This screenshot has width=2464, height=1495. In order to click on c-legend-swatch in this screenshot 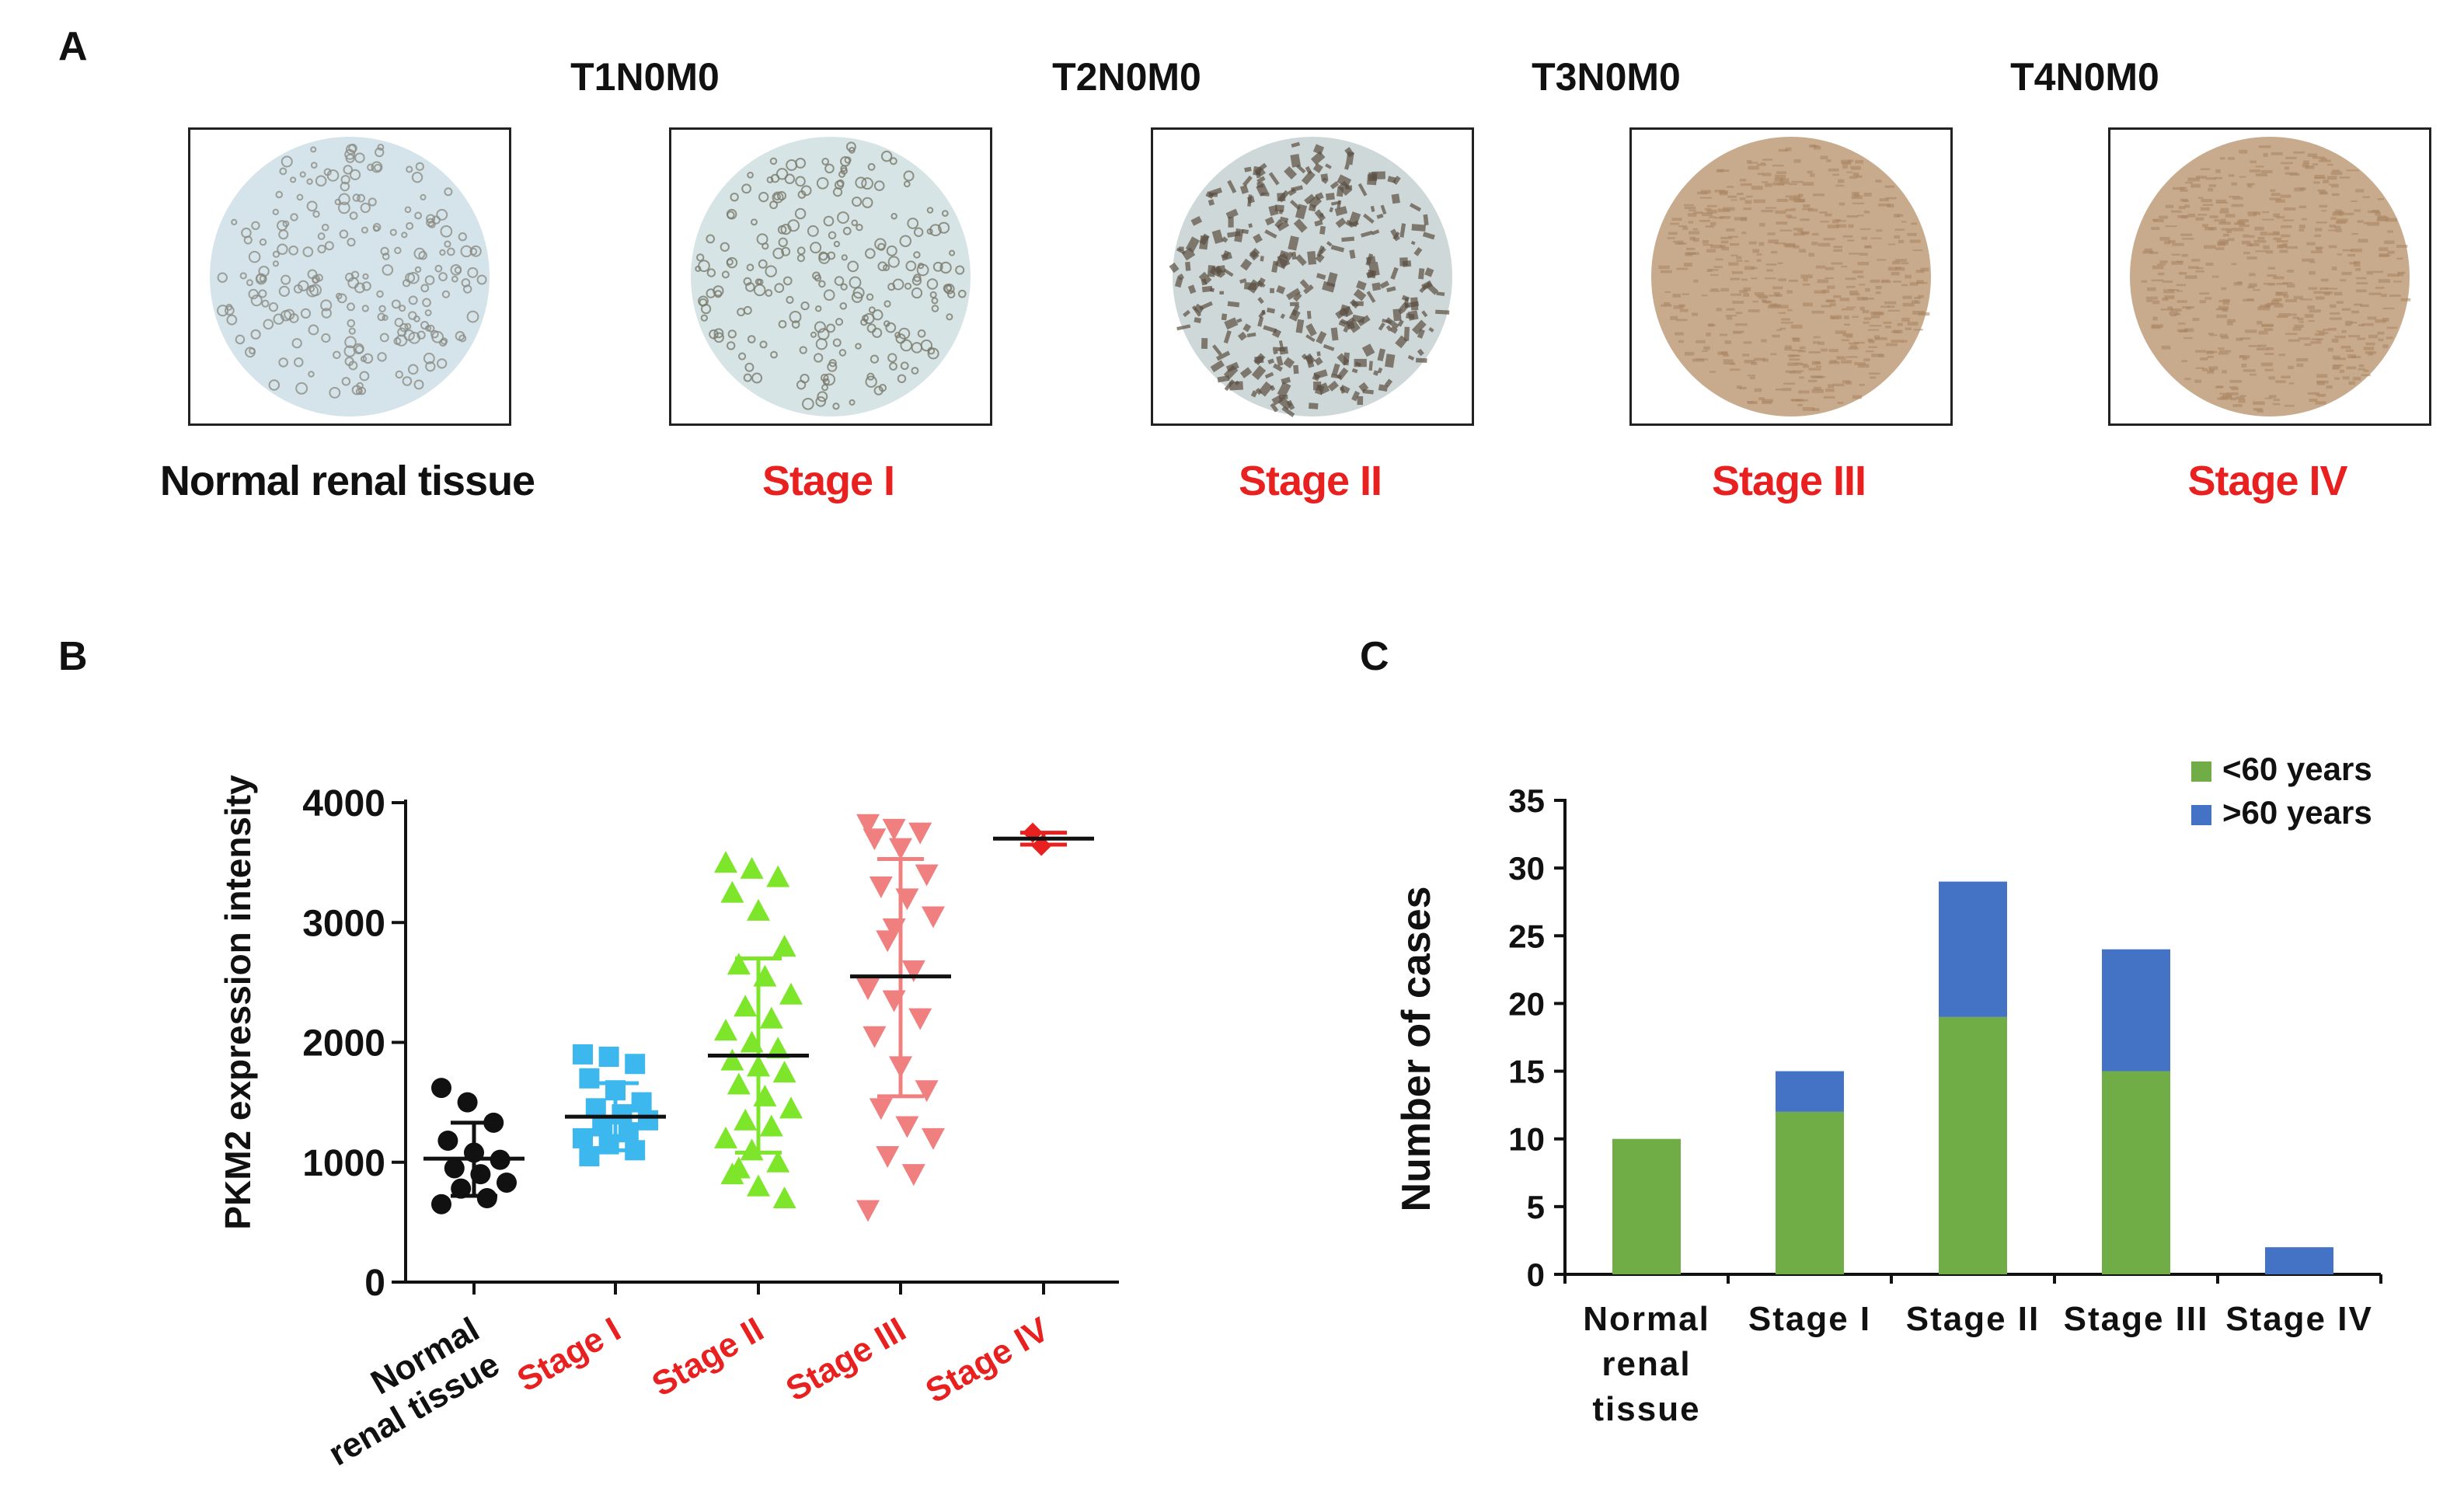, I will do `click(2201, 771)`.